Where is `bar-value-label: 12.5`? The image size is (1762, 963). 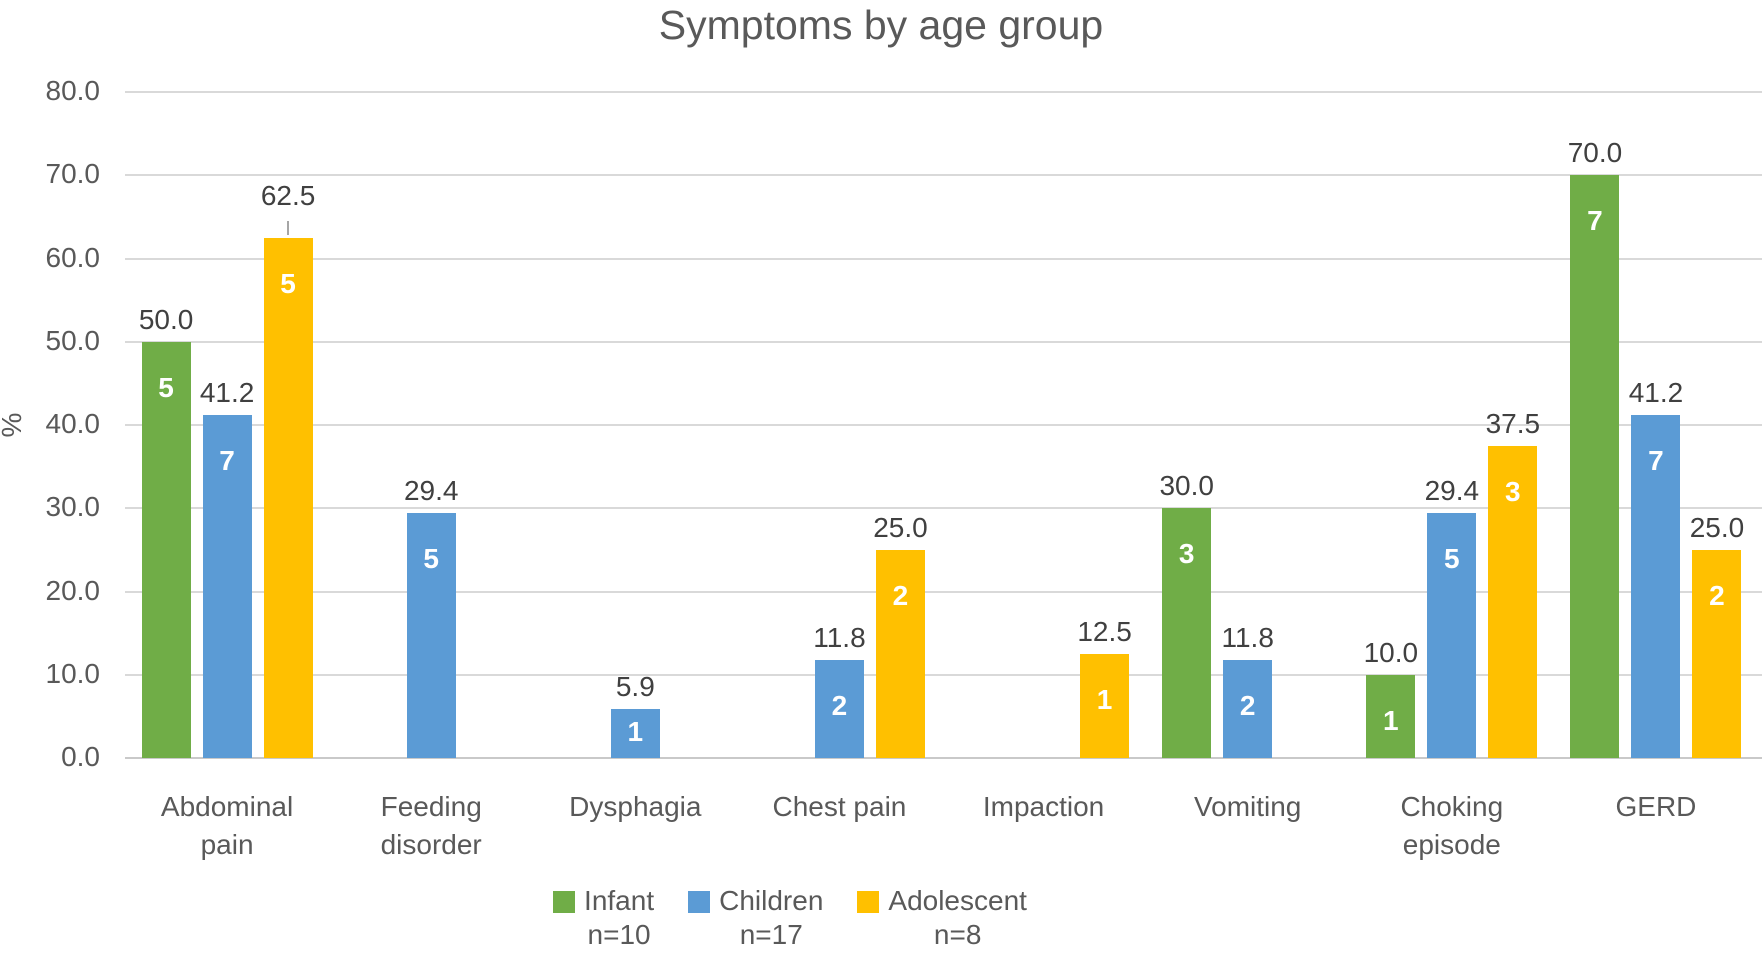
bar-value-label: 12.5 is located at coordinates (1104, 631).